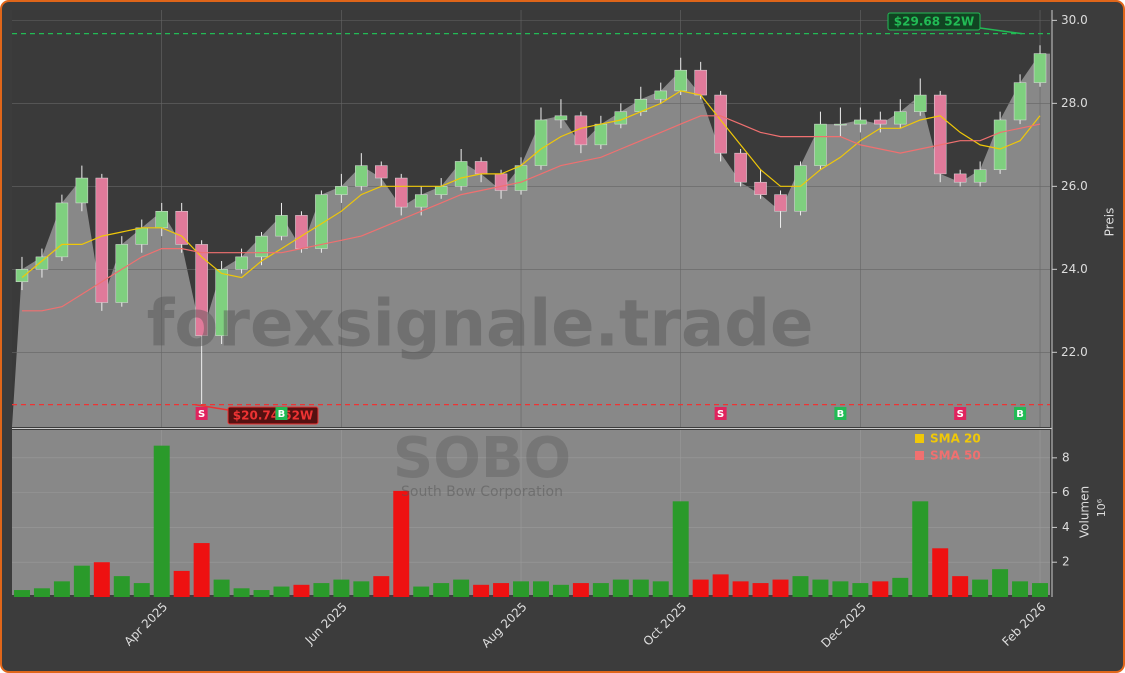 The image size is (1125, 673). I want to click on high-label-box, so click(934, 21).